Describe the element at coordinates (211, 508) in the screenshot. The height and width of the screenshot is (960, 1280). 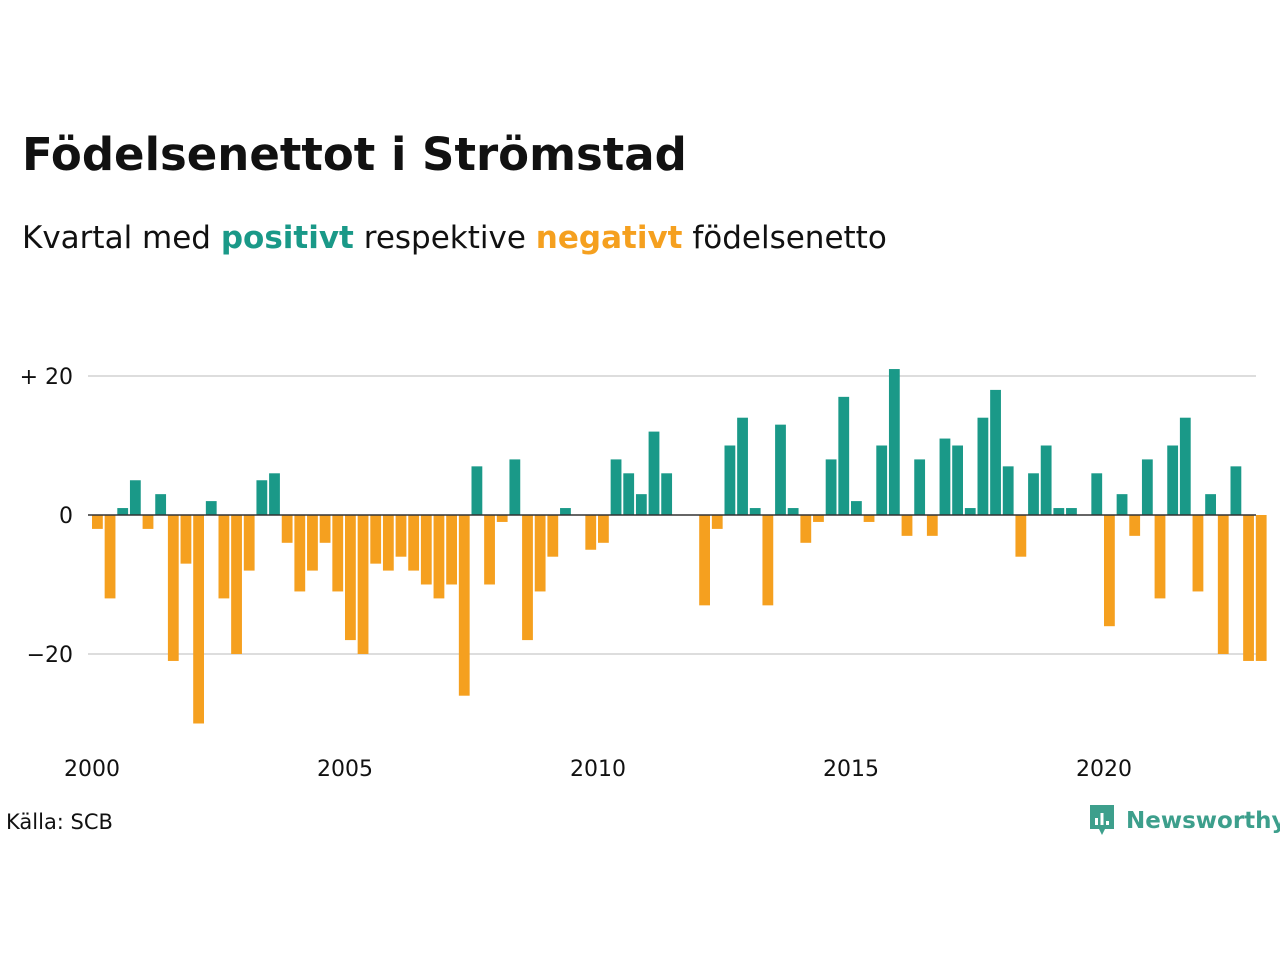
I see `bar-2002-k2` at that location.